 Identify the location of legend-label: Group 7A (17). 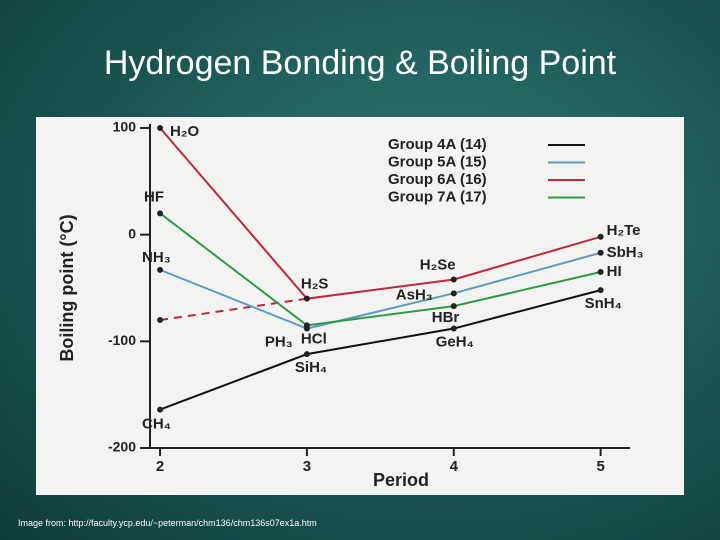
(437, 196).